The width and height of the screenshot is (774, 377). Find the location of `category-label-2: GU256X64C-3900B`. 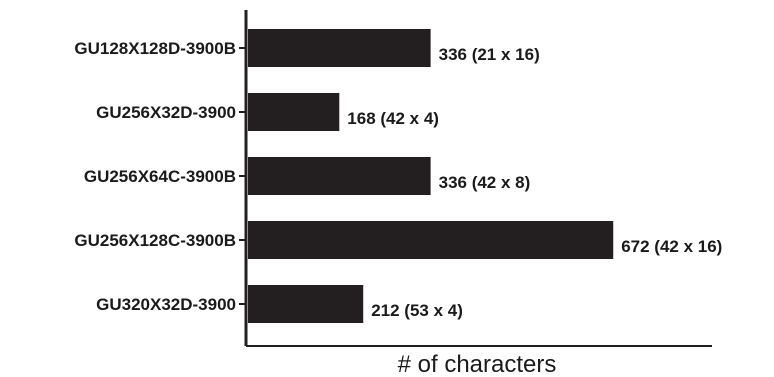

category-label-2: GU256X64C-3900B is located at coordinates (160, 176).